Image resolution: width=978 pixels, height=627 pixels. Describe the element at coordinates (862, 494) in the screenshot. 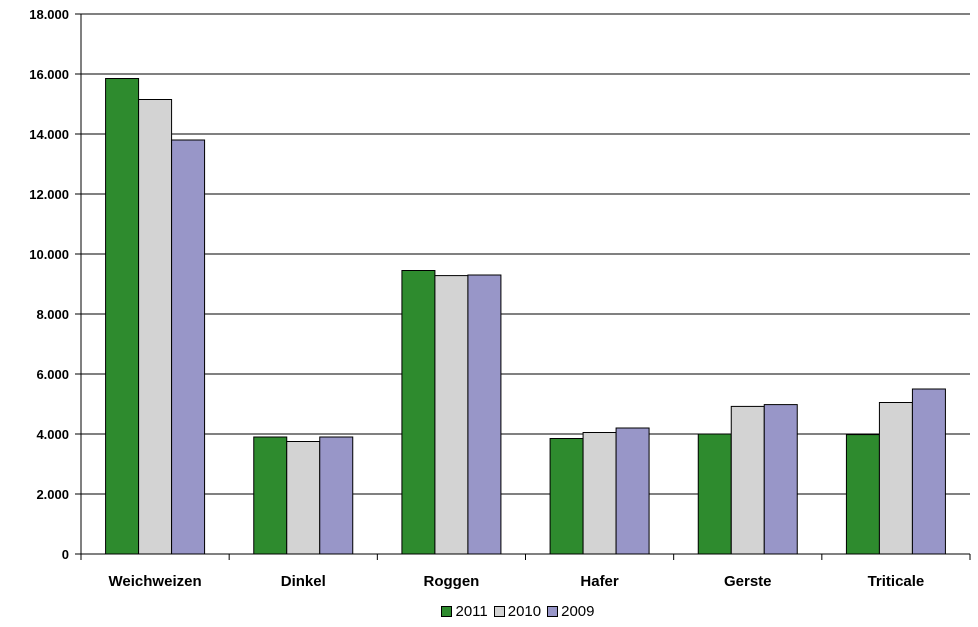

I see `bar-2011-triticale` at that location.